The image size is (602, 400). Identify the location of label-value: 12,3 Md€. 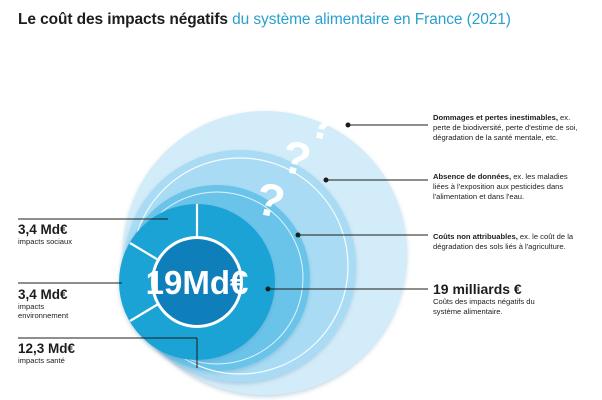
(47, 348).